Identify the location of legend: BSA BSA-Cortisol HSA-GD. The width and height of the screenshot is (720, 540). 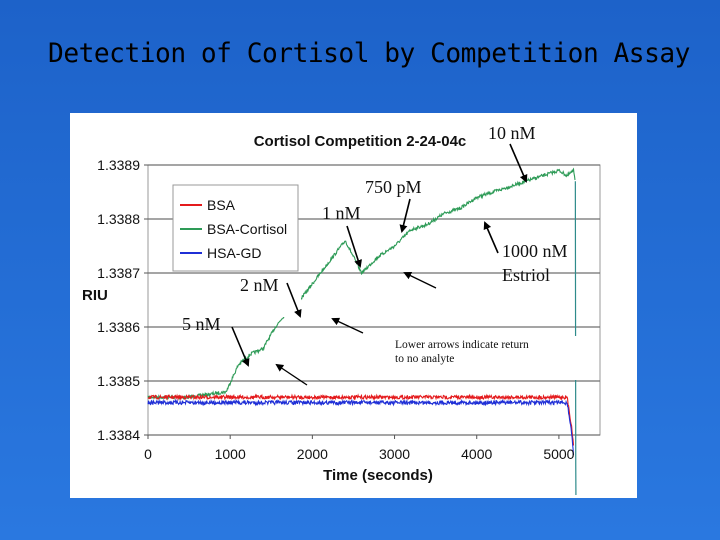
(235, 228).